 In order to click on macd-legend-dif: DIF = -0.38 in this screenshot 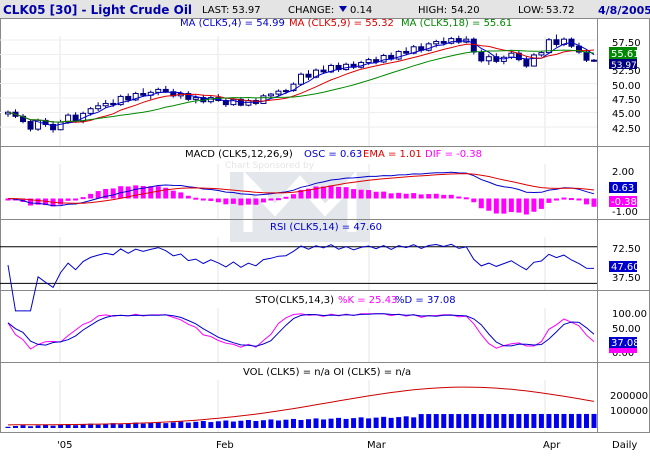, I will do `click(453, 154)`.